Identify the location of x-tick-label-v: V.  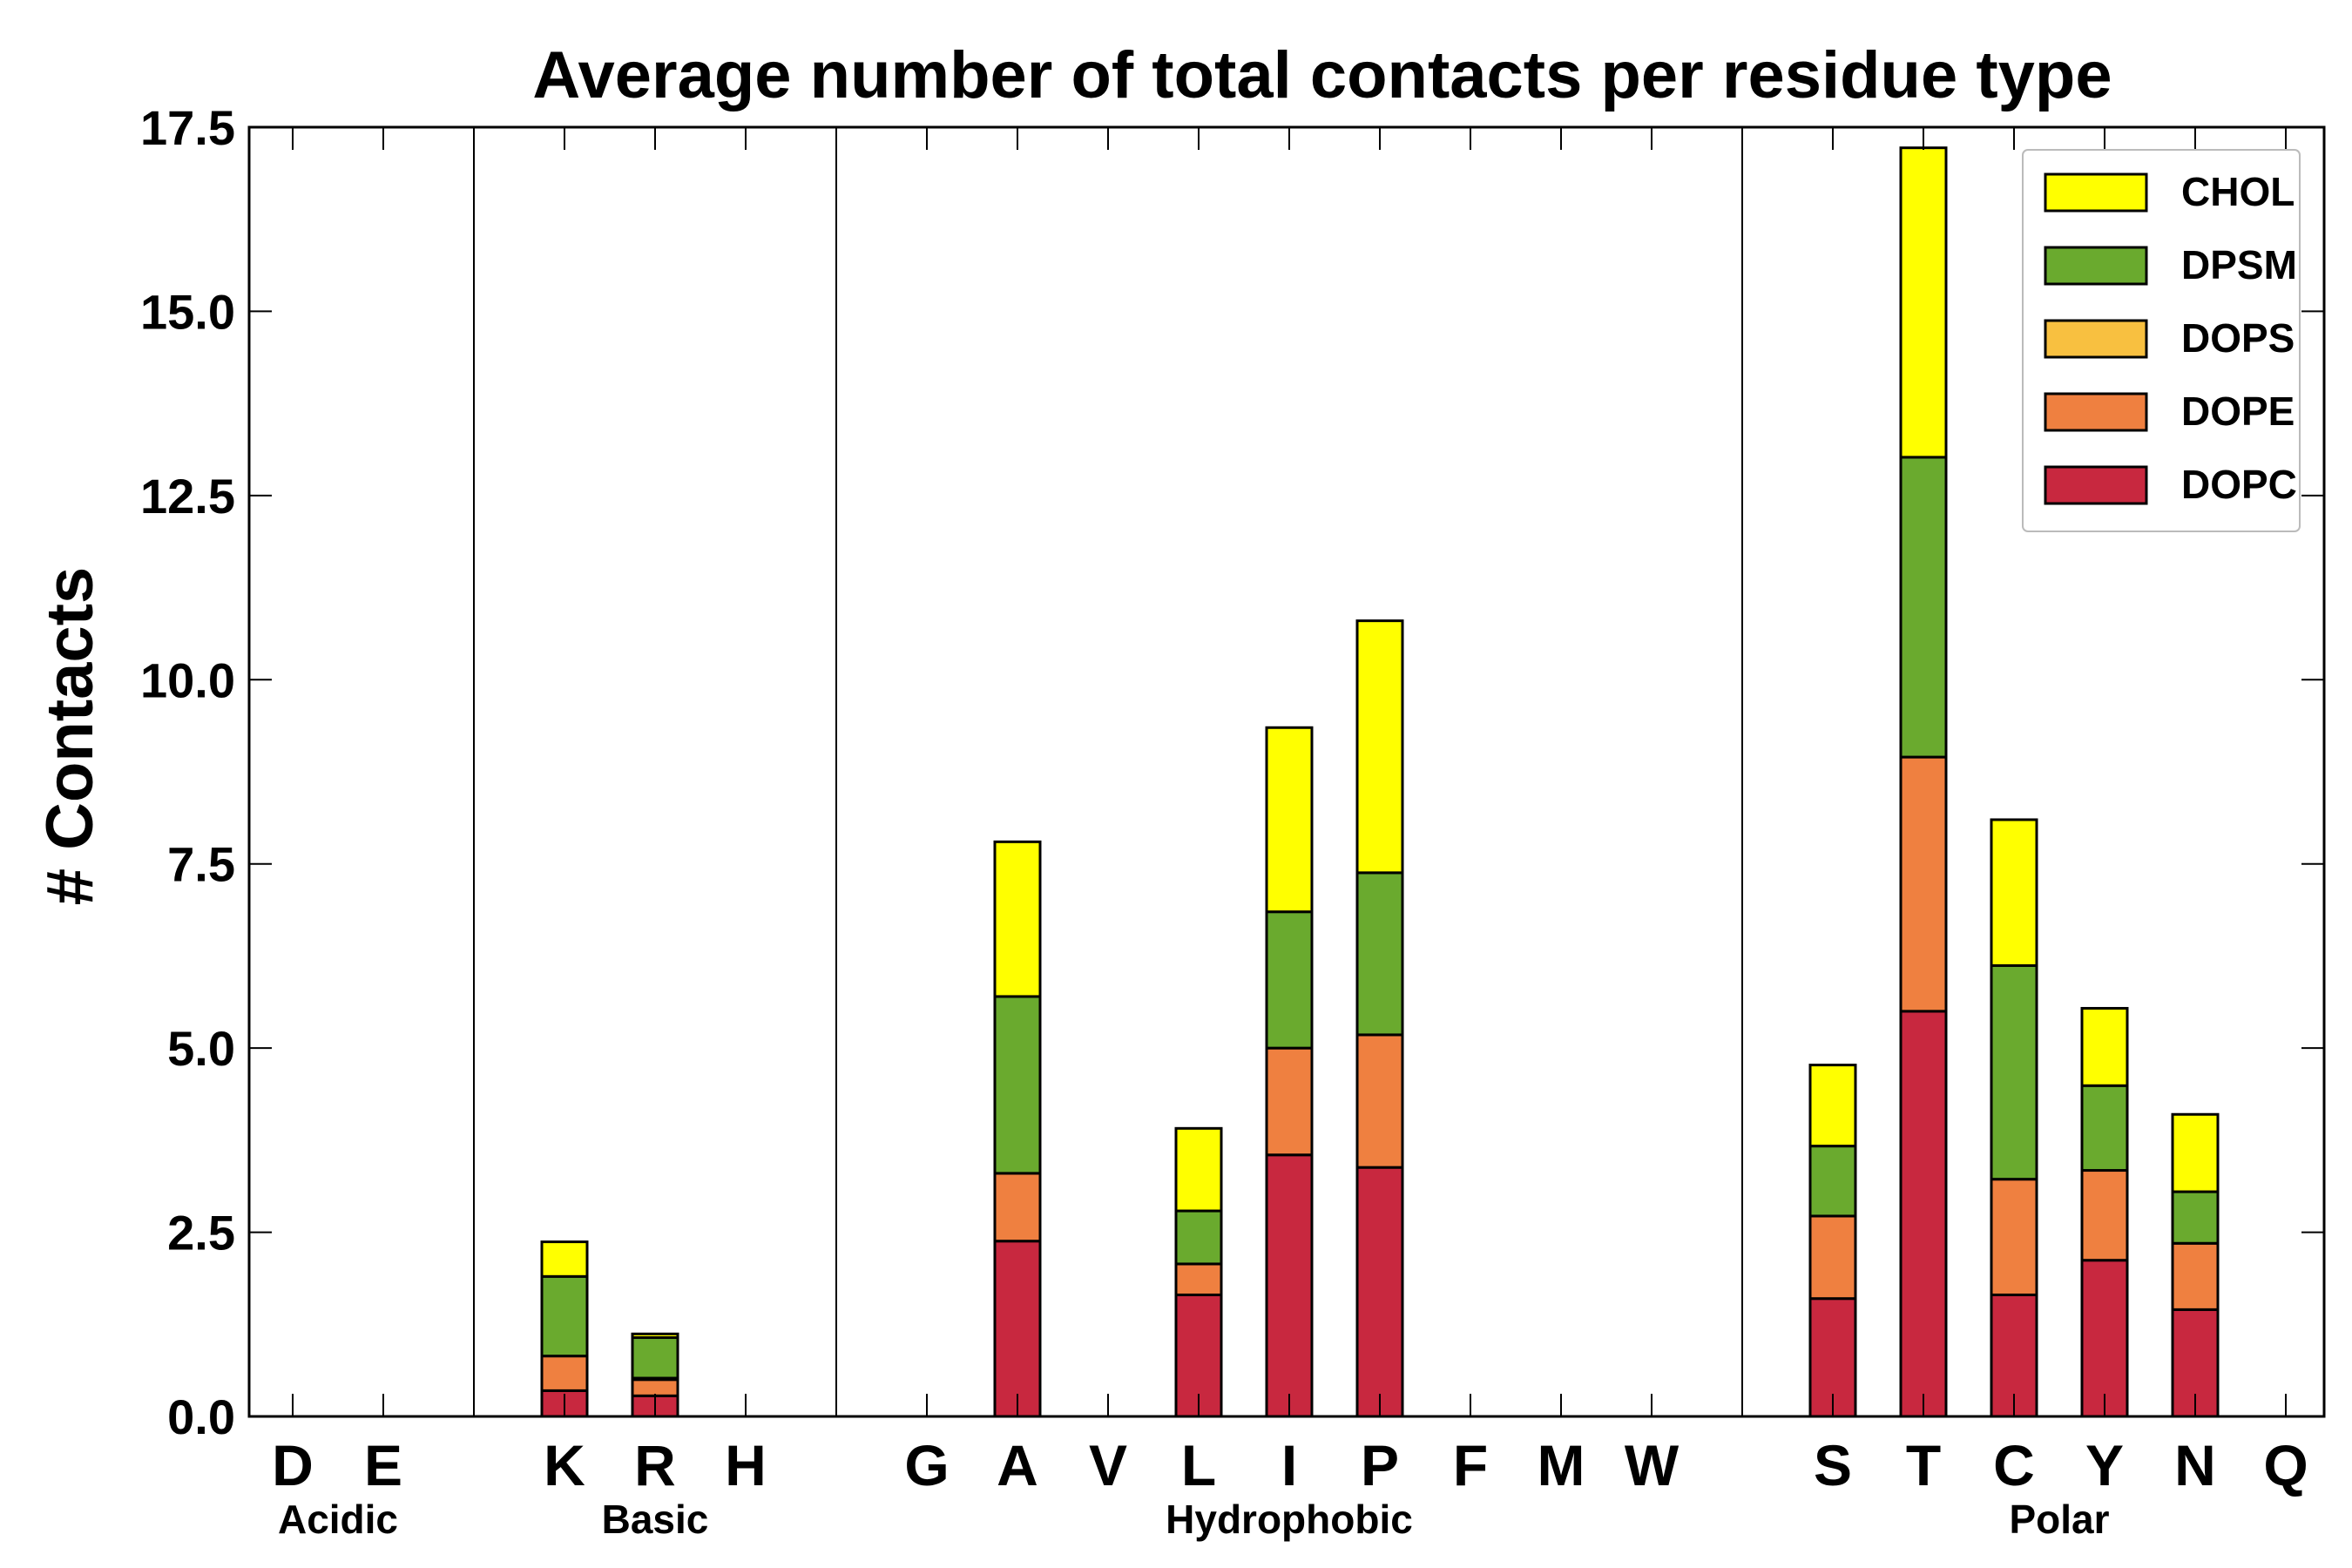
(1108, 1465).